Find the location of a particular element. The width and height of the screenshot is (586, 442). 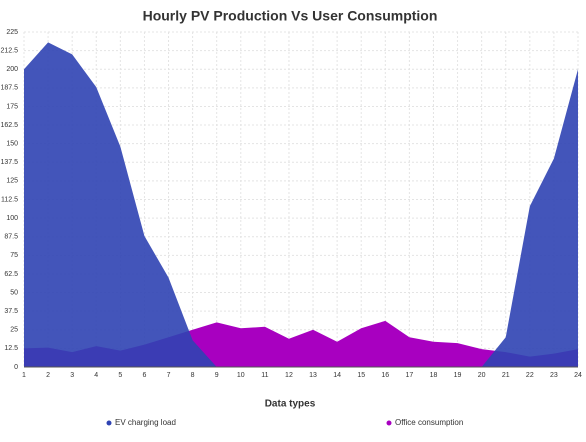

x-tick-label: 8 is located at coordinates (193, 375).